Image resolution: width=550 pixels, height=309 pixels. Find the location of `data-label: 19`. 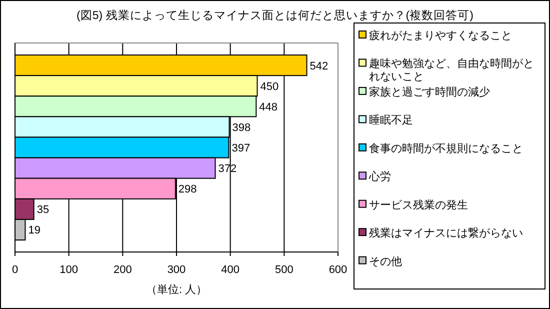

data-label: 19 is located at coordinates (34, 230).